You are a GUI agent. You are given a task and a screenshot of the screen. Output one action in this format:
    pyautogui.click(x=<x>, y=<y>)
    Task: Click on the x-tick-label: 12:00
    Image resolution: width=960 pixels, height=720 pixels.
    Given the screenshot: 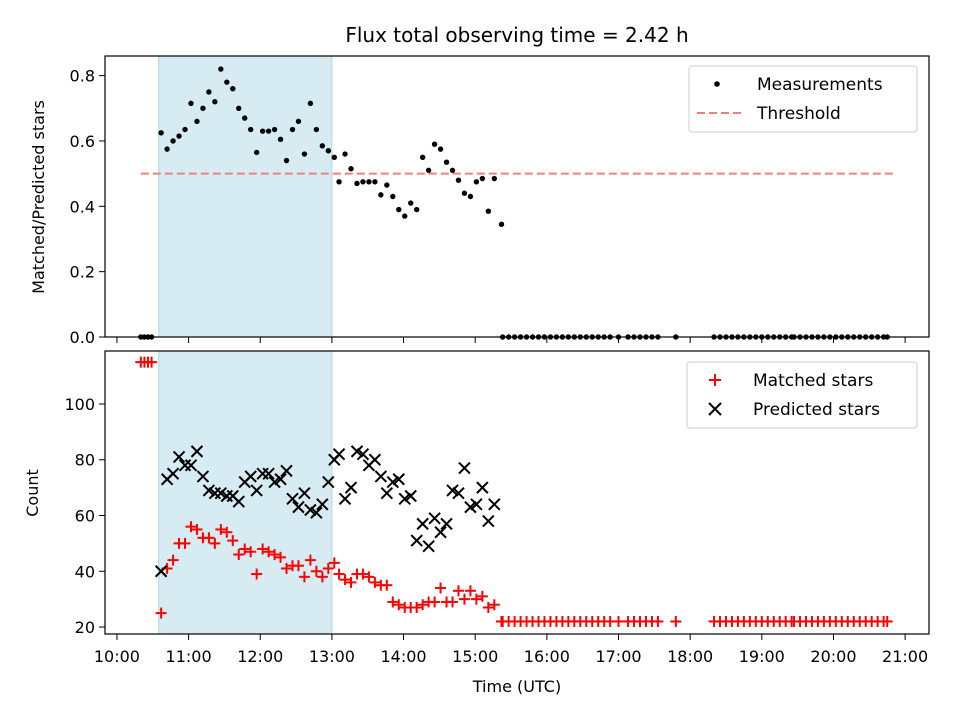 What is the action you would take?
    pyautogui.click(x=260, y=656)
    